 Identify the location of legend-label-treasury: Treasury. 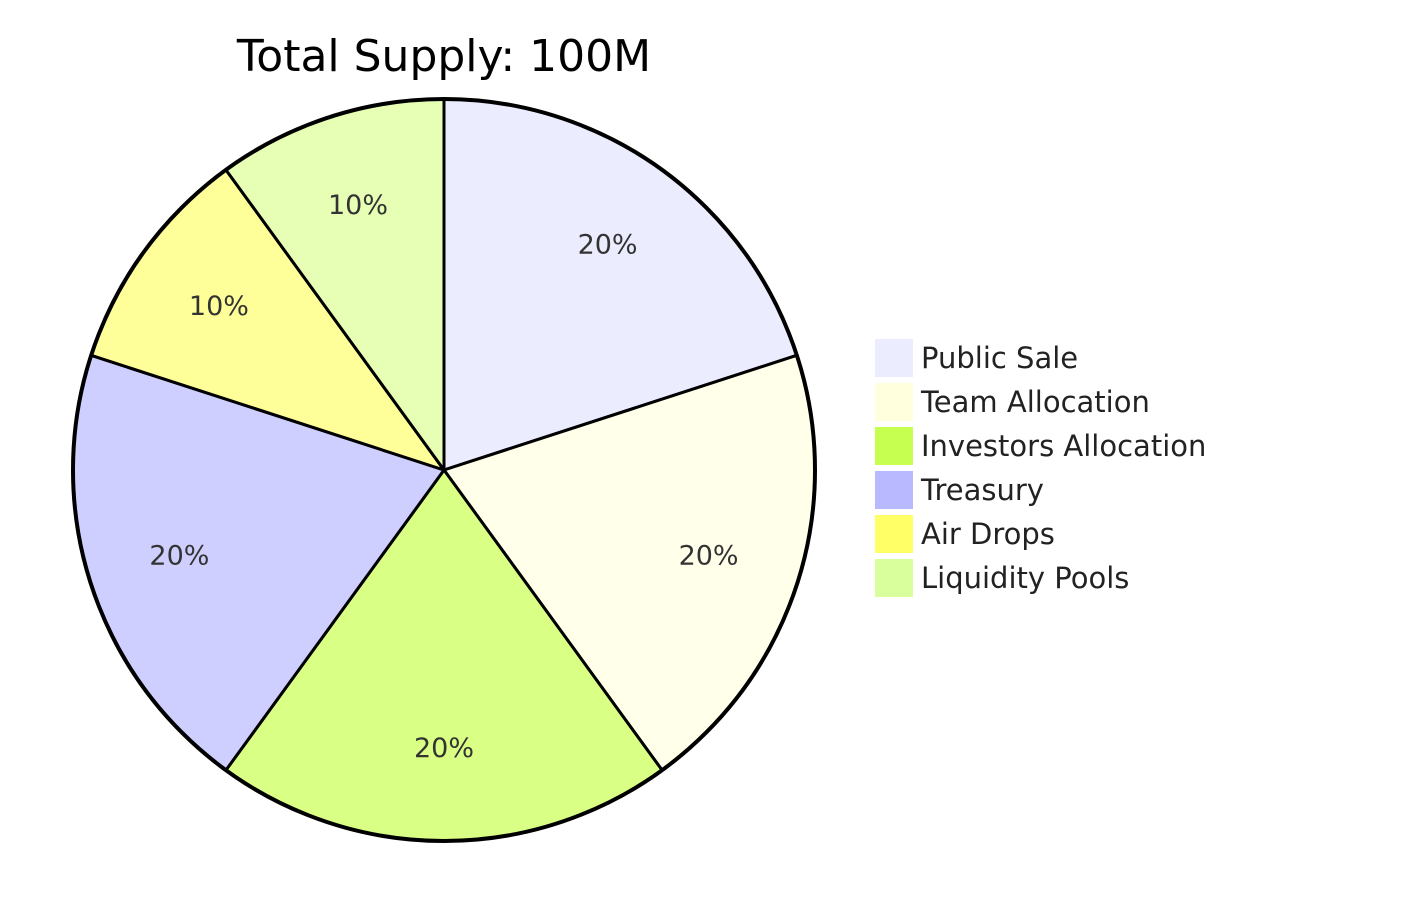
(982, 490).